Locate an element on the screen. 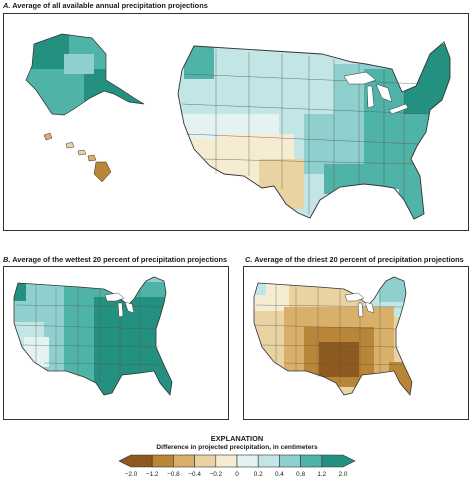  legend-tick-label: 2.0 is located at coordinates (343, 474).